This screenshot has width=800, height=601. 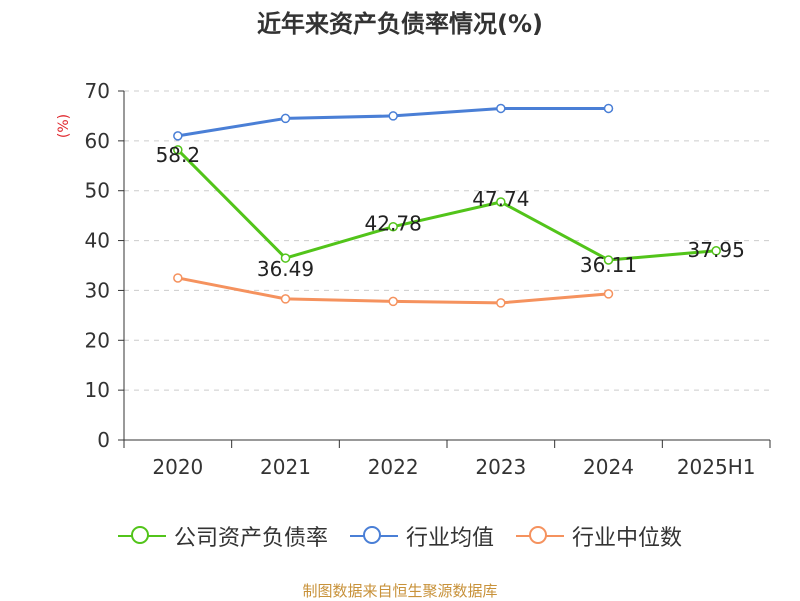 What do you see at coordinates (285, 467) in the screenshot?
I see `x-tick-label: 2021` at bounding box center [285, 467].